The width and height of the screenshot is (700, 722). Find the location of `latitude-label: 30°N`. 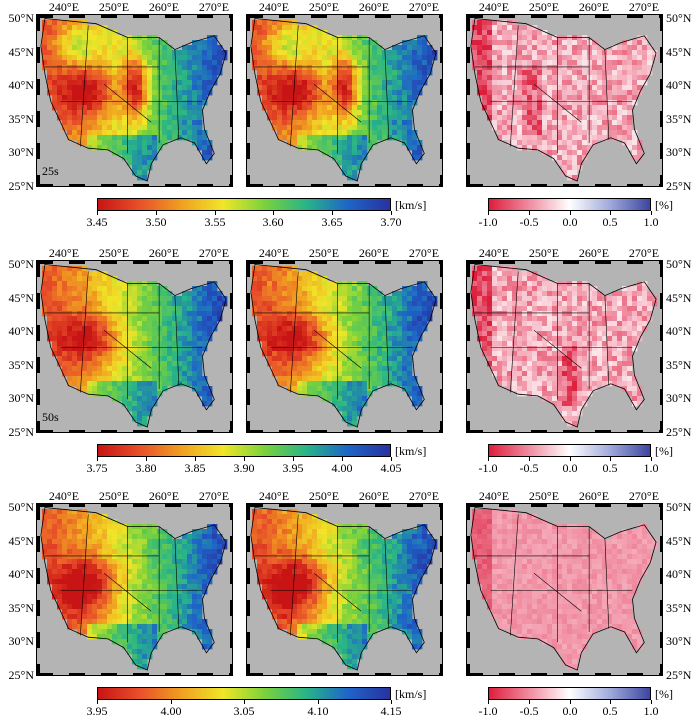

latitude-label: 30°N is located at coordinates (679, 641).